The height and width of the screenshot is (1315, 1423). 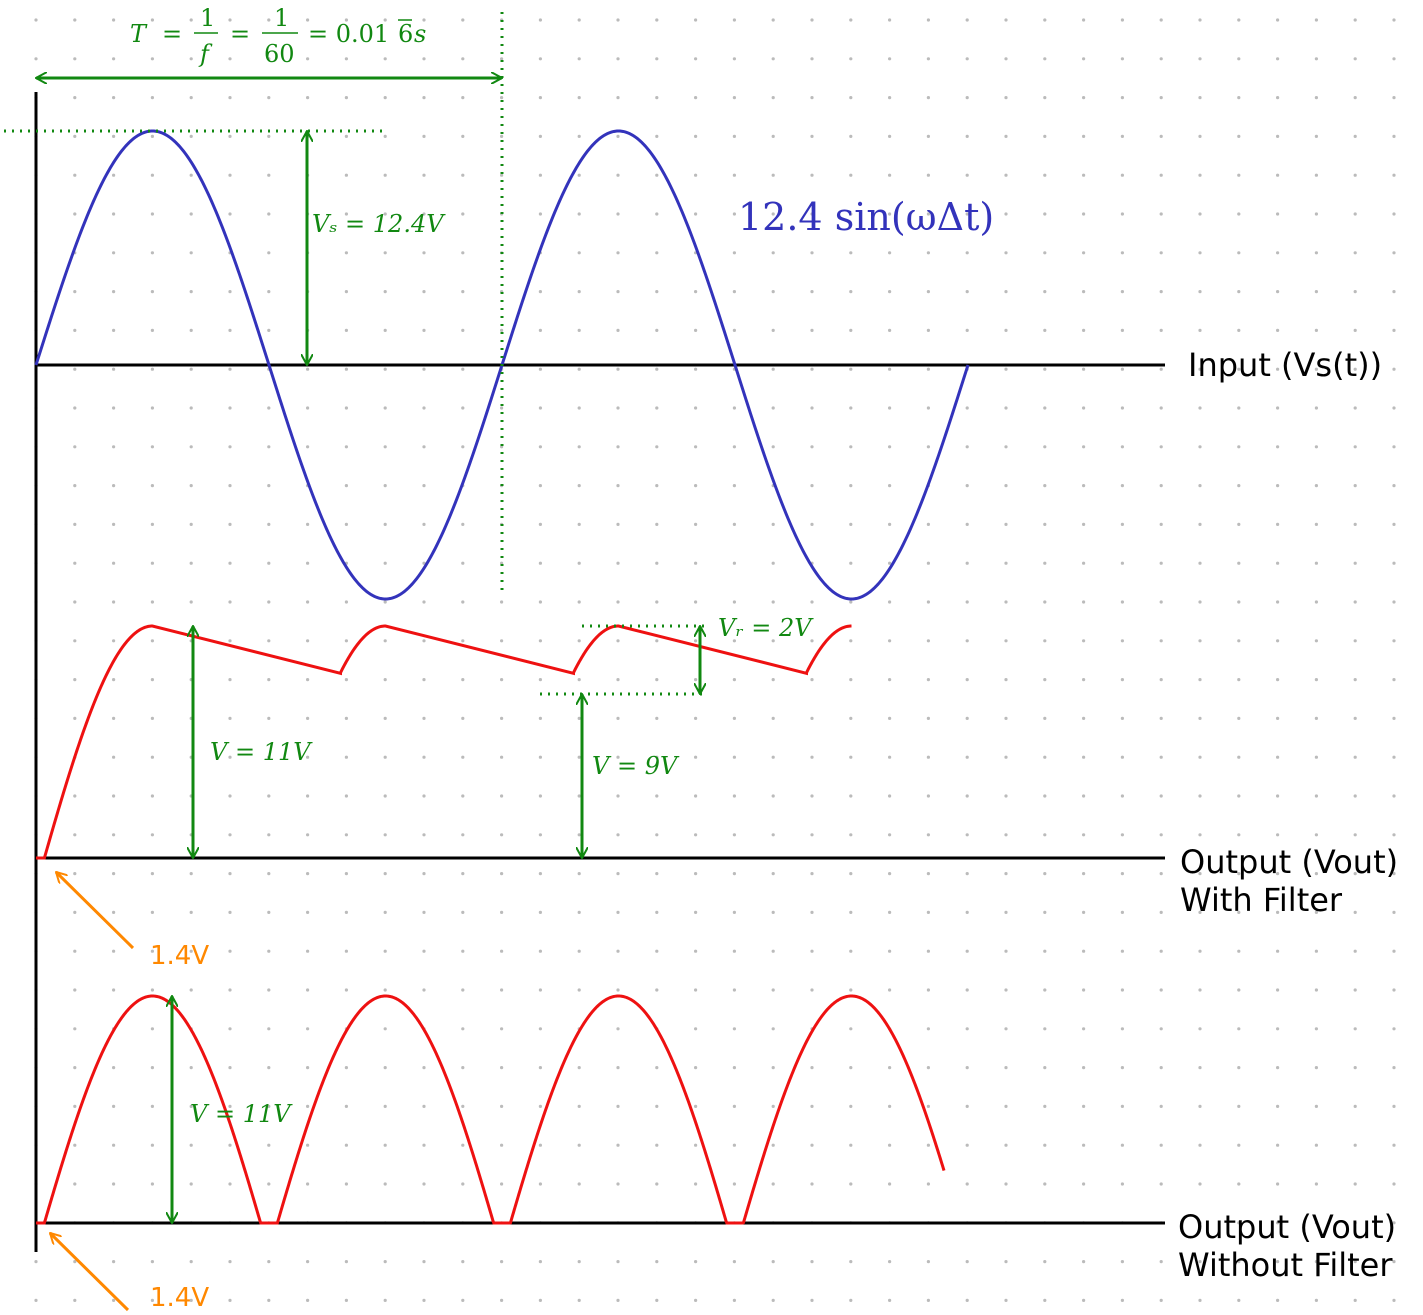 I want to click on nofilter-axis-label-line2: Without Filter, so click(x=1285, y=1265).